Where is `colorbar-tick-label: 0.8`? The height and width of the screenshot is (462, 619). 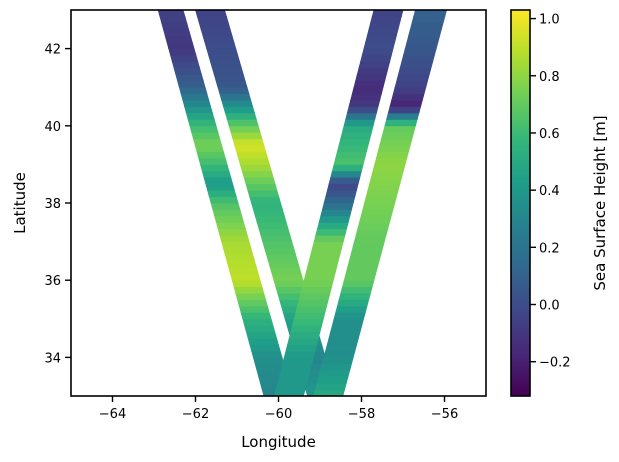
colorbar-tick-label: 0.8 is located at coordinates (549, 77).